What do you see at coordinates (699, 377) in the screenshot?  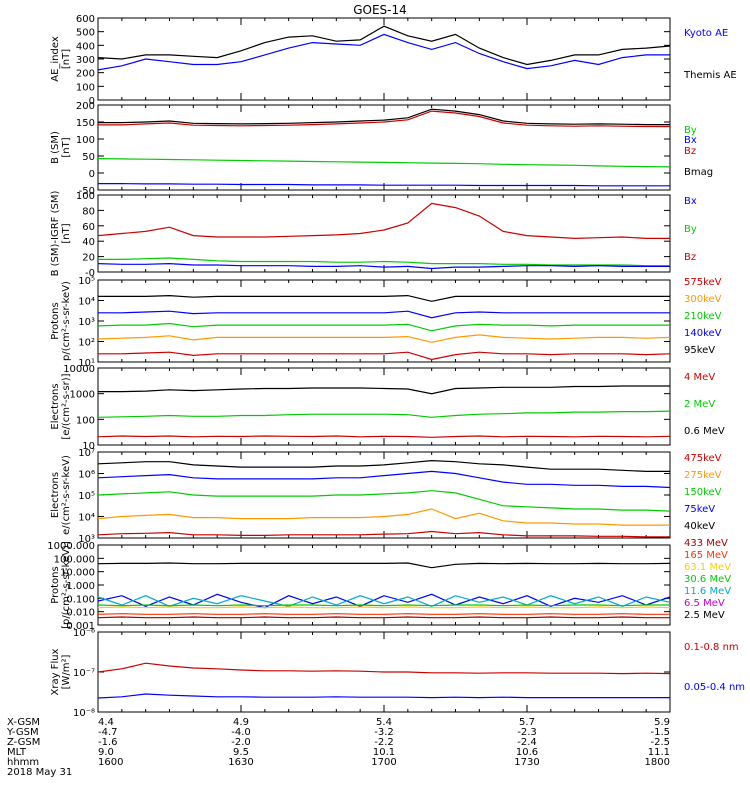 I see `legend-entry: 4 MeV` at bounding box center [699, 377].